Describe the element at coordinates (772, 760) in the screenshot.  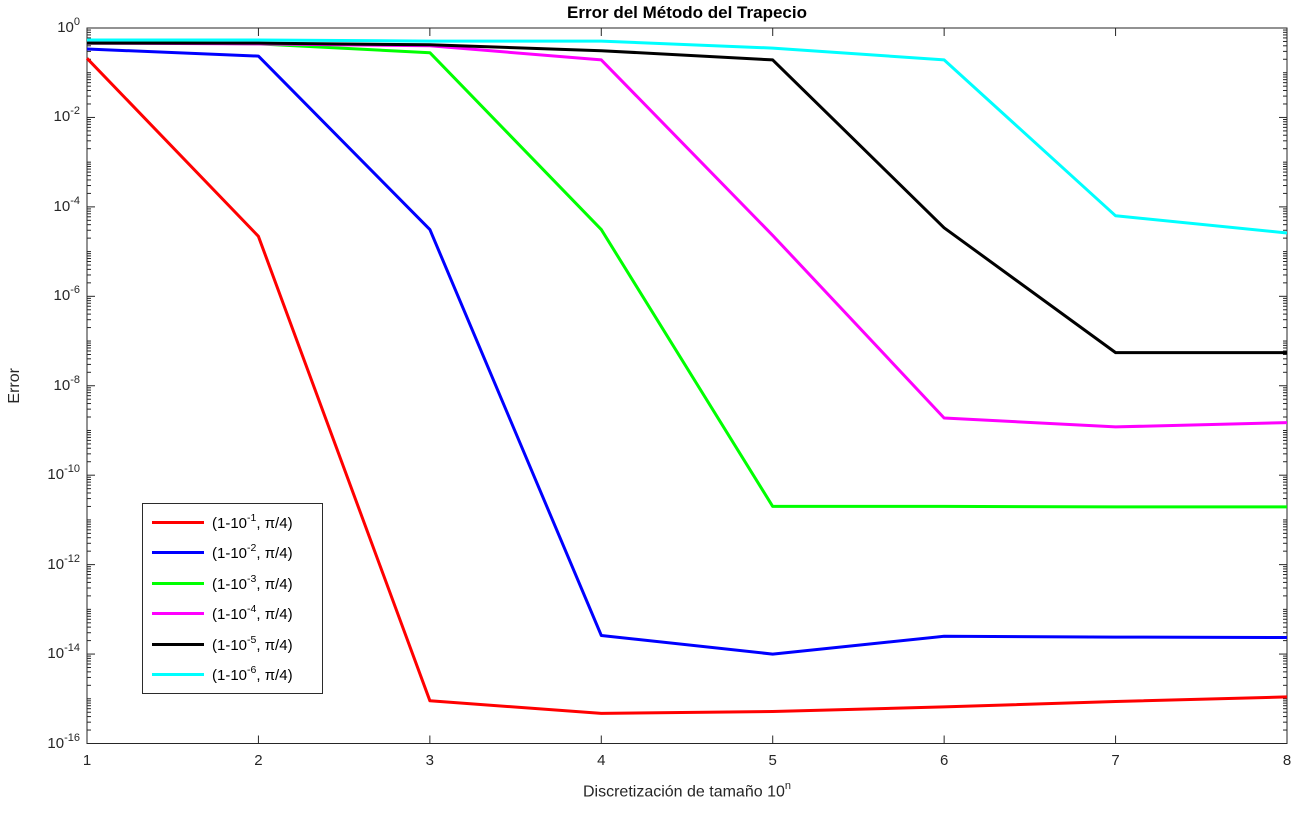
I see `x-tick-label: 5` at that location.